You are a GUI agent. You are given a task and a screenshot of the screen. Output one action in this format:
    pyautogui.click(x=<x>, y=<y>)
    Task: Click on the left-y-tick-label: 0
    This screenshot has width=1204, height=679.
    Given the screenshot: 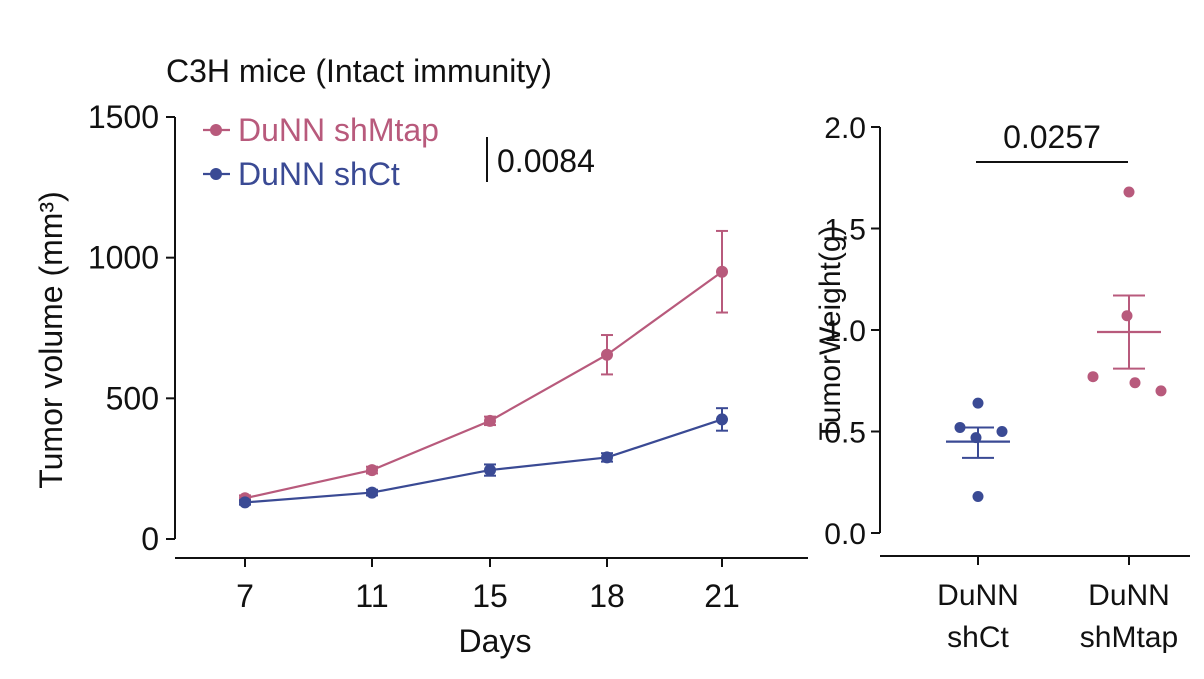 What is the action you would take?
    pyautogui.click(x=150, y=539)
    